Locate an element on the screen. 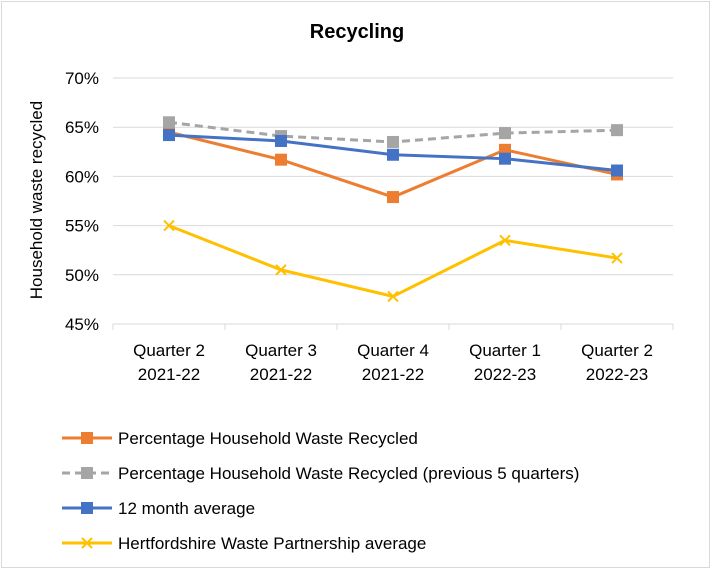  y-axis-ticks: 45% 50% 55% 60% 65% 70% is located at coordinates (82, 201).